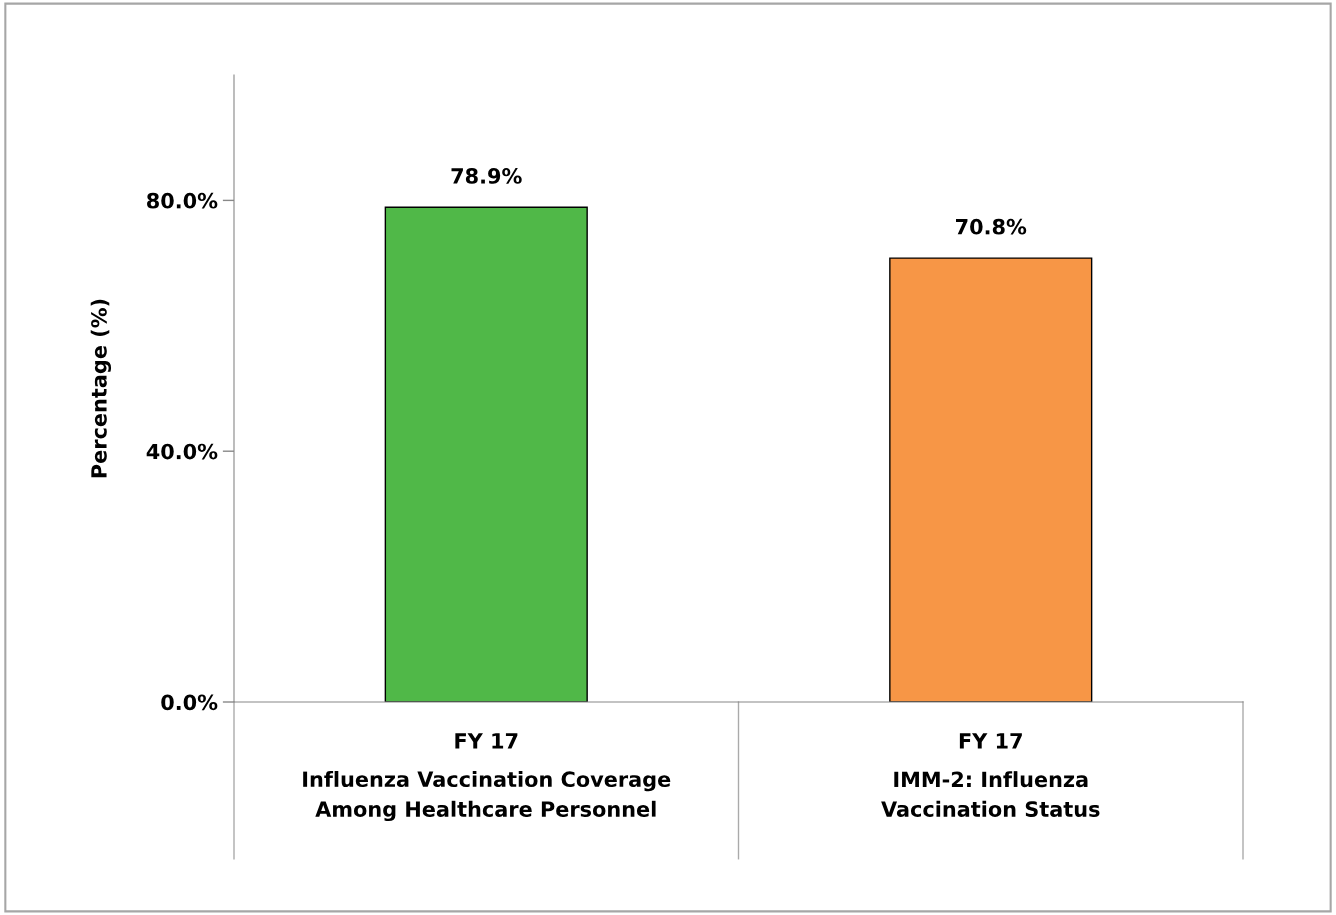 This screenshot has height=915, width=1336. Describe the element at coordinates (990, 794) in the screenshot. I see `text: IMM-2: Influenza Vaccination Status` at that location.